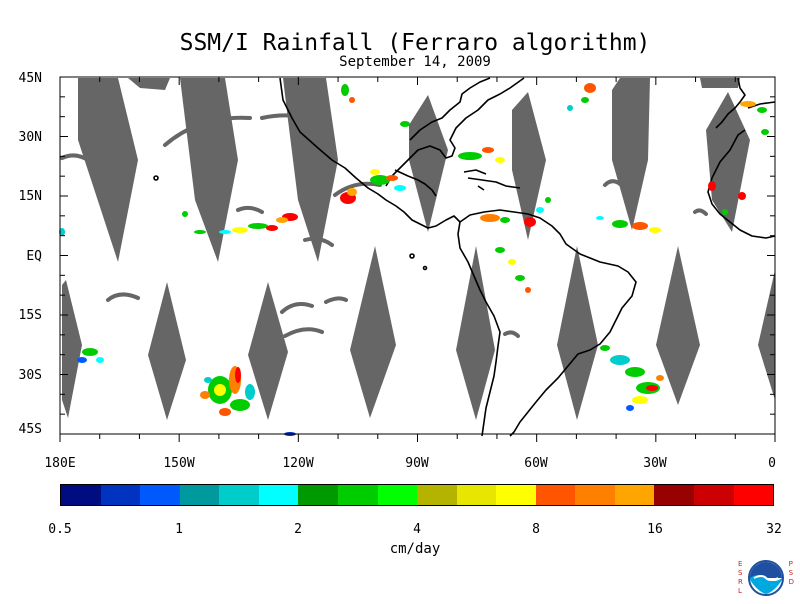 The height and width of the screenshot is (604, 800). I want to click on colorbar-tick: 32, so click(774, 529).